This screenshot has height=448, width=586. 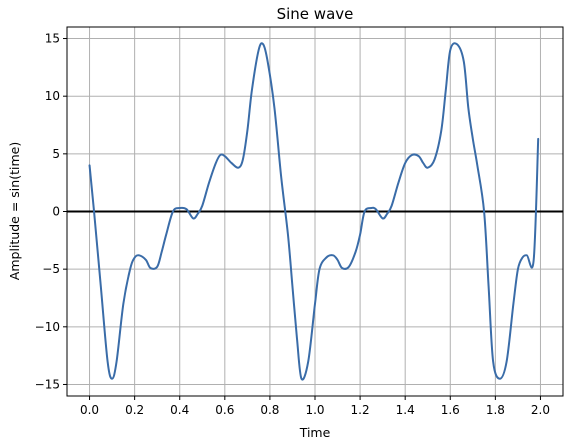 I want to click on x-tick-label: 1.2, so click(x=360, y=410).